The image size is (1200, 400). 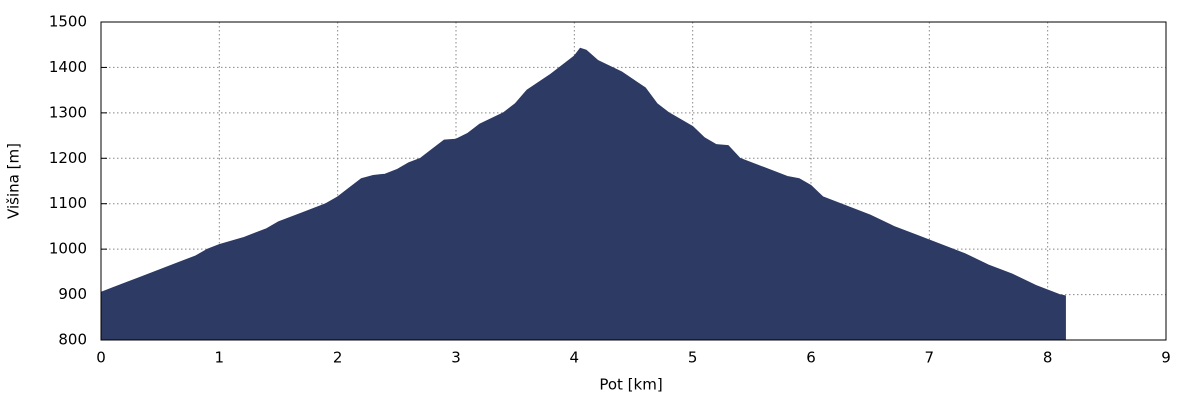 I want to click on x-tick-label: 8, so click(x=1048, y=358).